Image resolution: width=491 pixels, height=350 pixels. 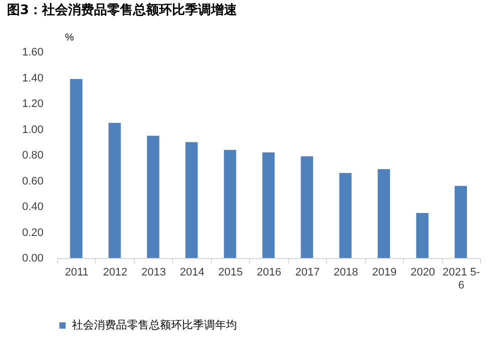 What do you see at coordinates (33, 207) in the screenshot?
I see `y-tick-label: 0.40` at bounding box center [33, 207].